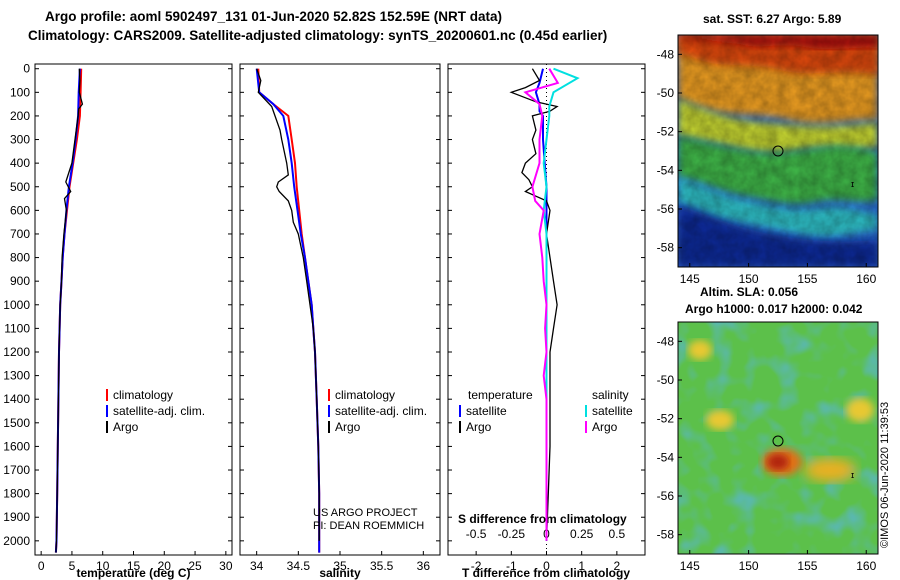 The width and height of the screenshot is (900, 580). I want to click on x-tick-label: 30, so click(226, 566).